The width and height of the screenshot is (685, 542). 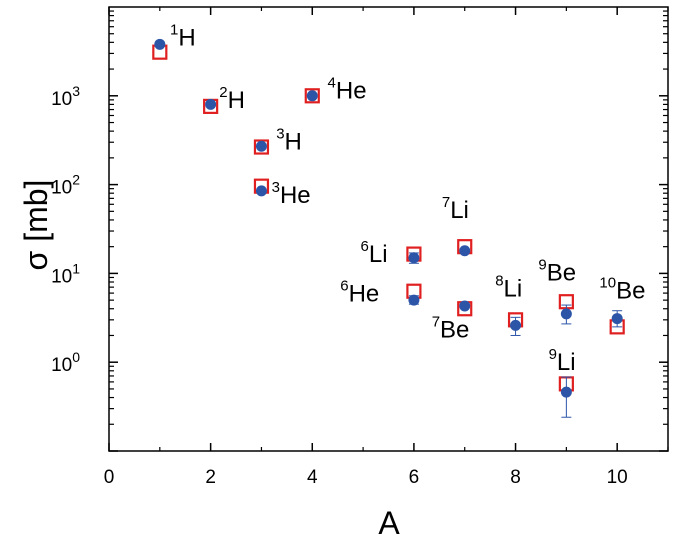 I want to click on y-tick-label: 10², so click(x=65, y=185).